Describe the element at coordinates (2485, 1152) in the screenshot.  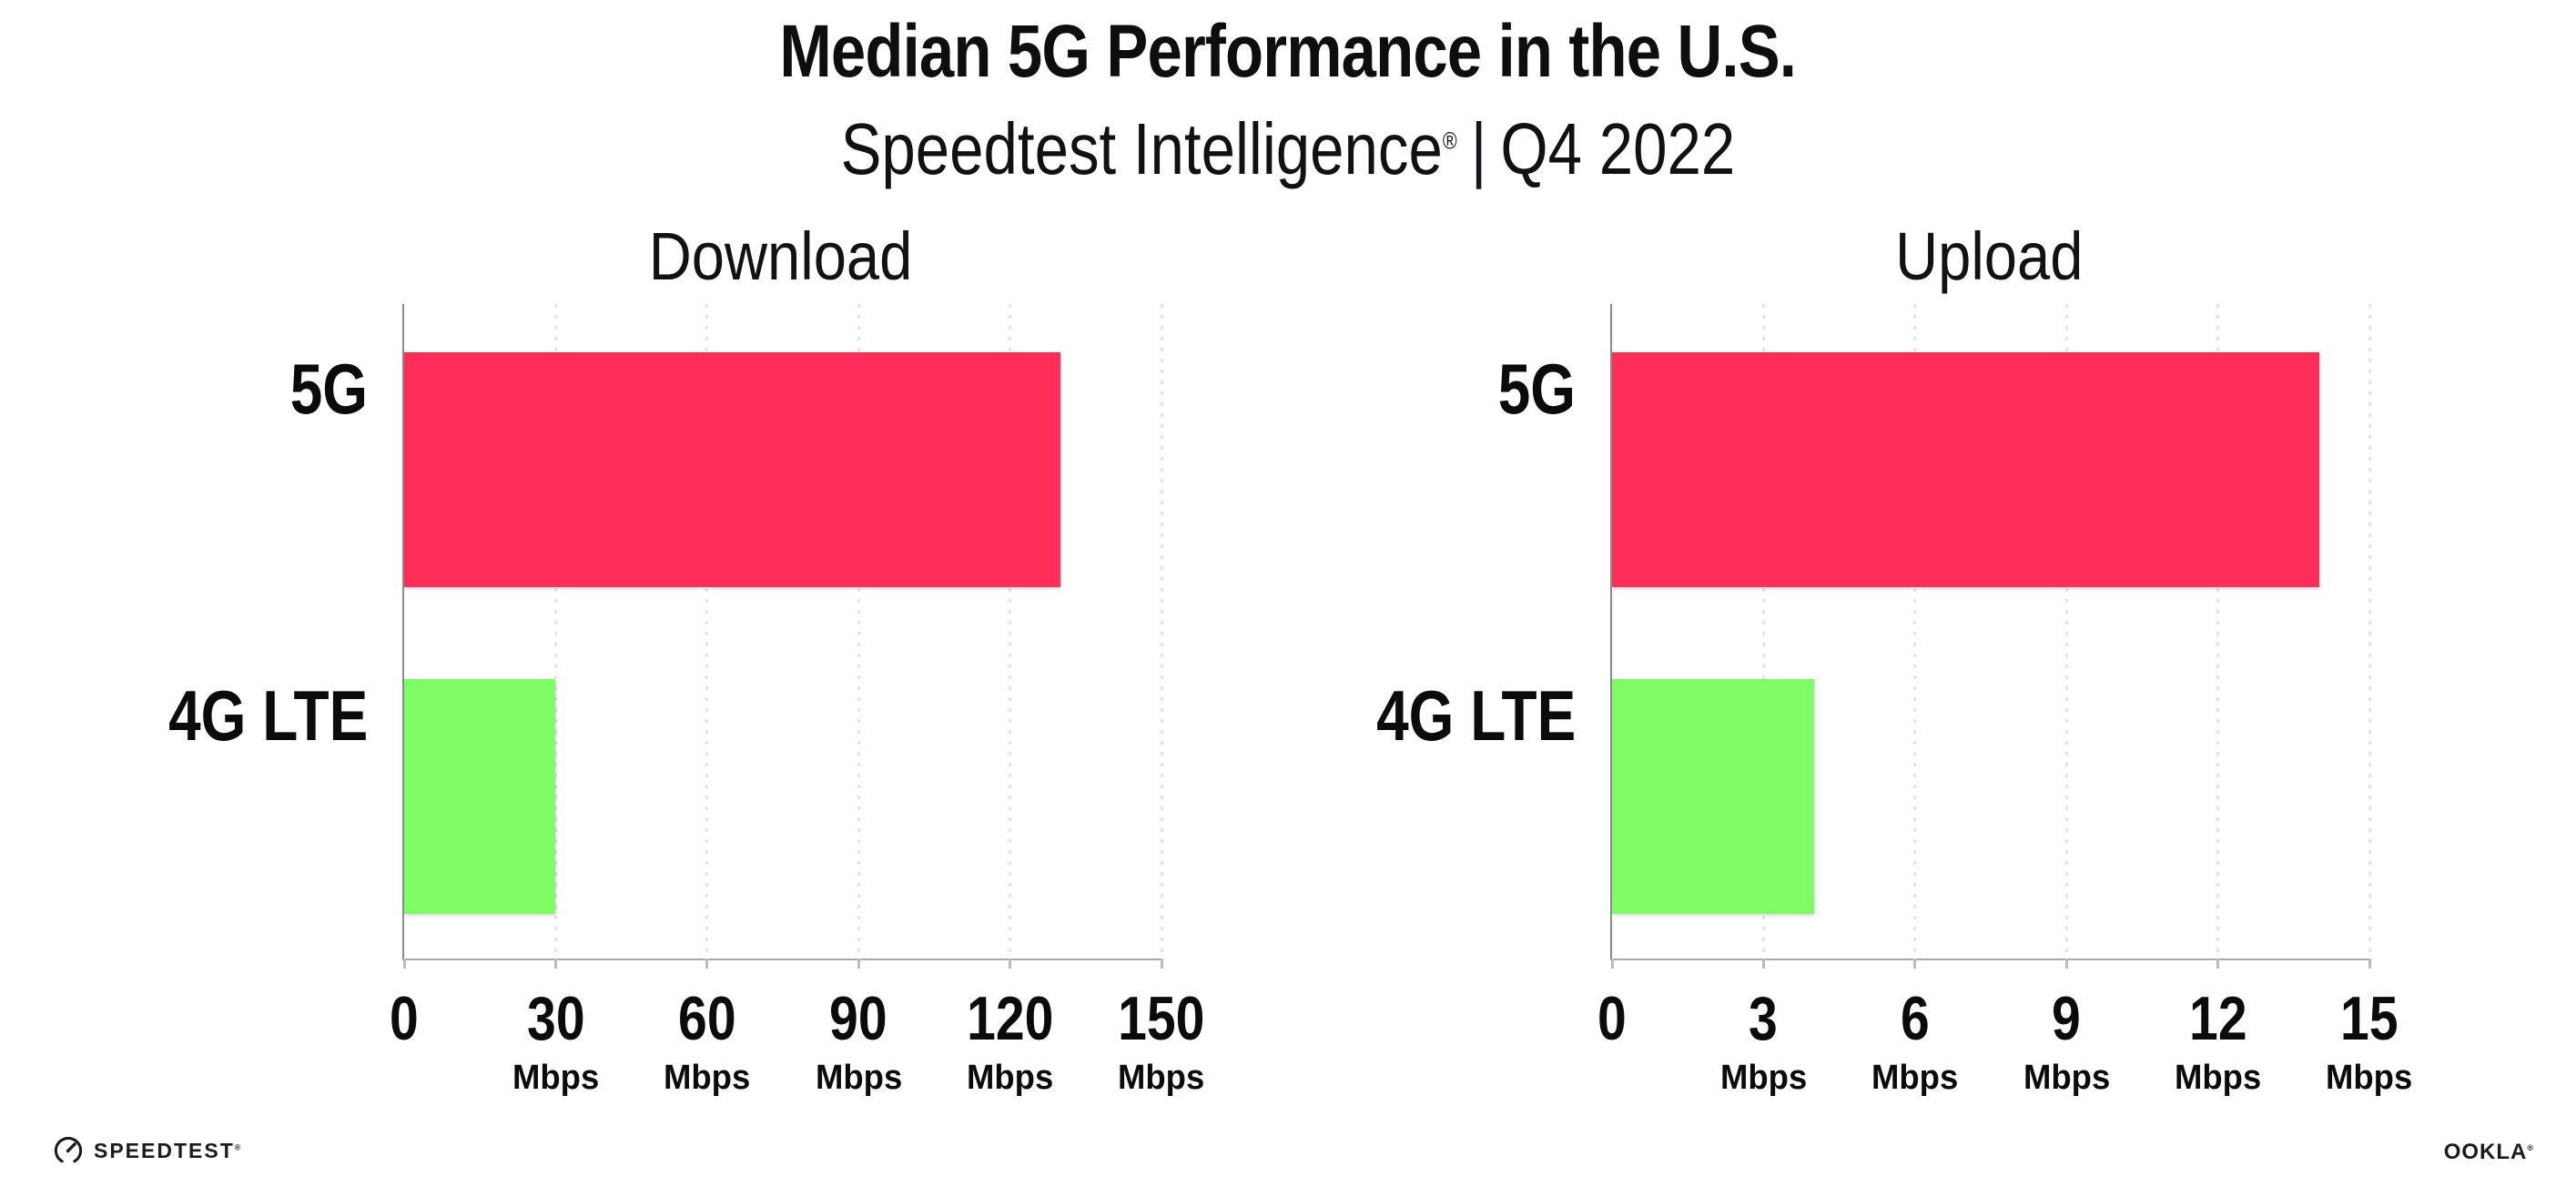
I see `ookla-wordmark: OOKLA` at that location.